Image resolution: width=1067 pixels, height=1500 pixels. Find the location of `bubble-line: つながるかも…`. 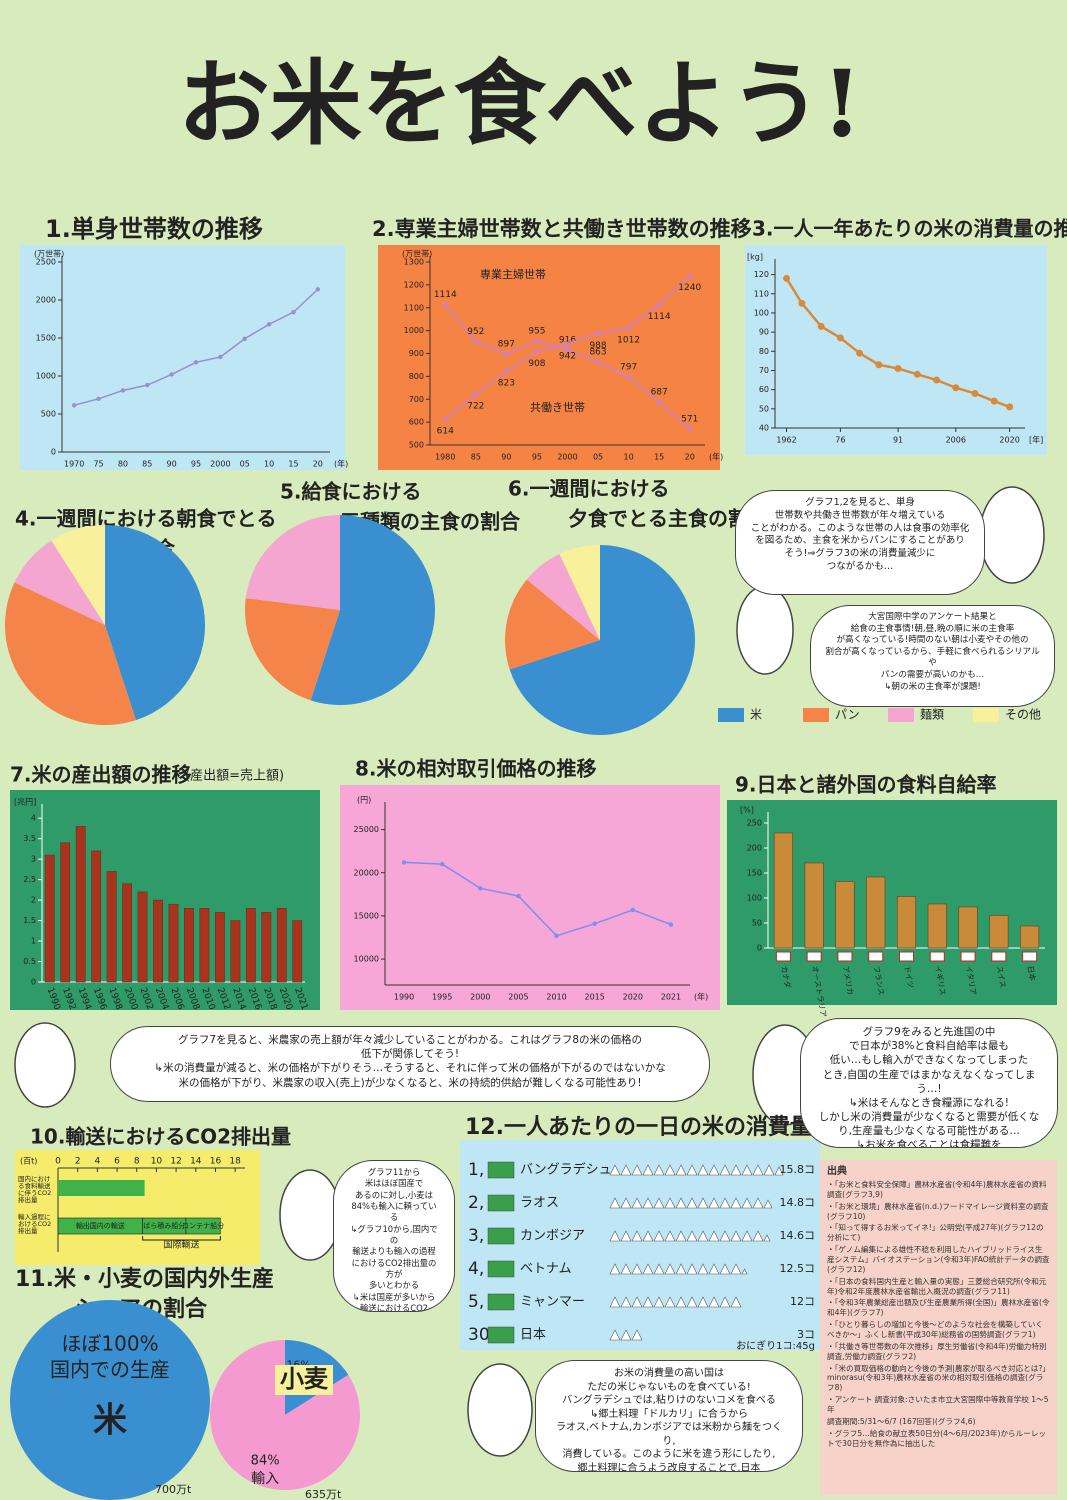

bubble-line: つながるかも… is located at coordinates (860, 567).